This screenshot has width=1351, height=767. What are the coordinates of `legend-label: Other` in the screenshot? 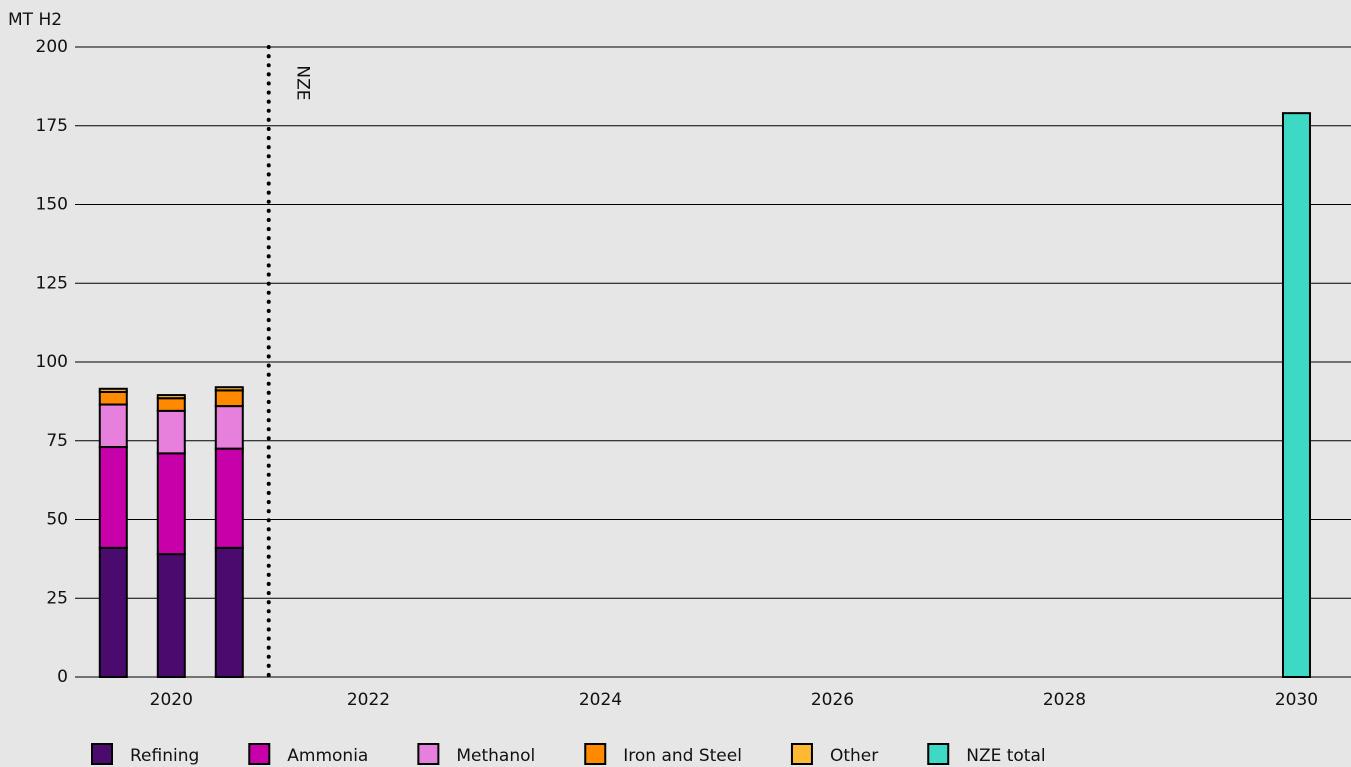 It's located at (854, 756).